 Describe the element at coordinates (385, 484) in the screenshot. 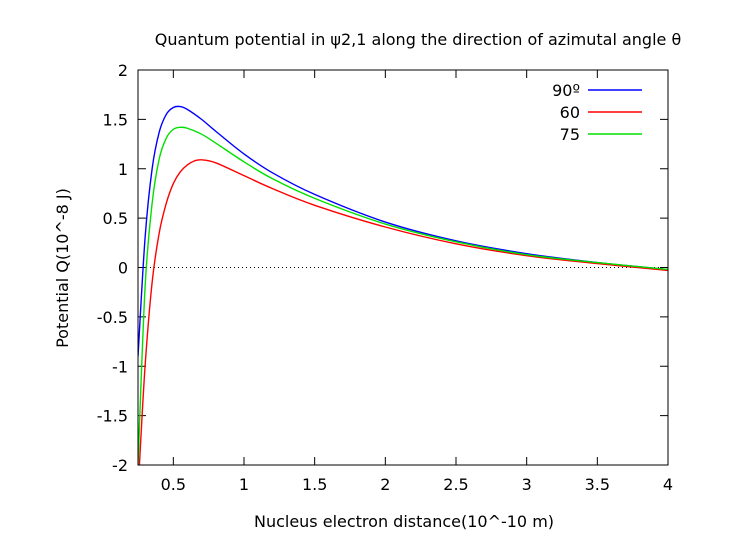

I see `x-tick-label: 2` at that location.